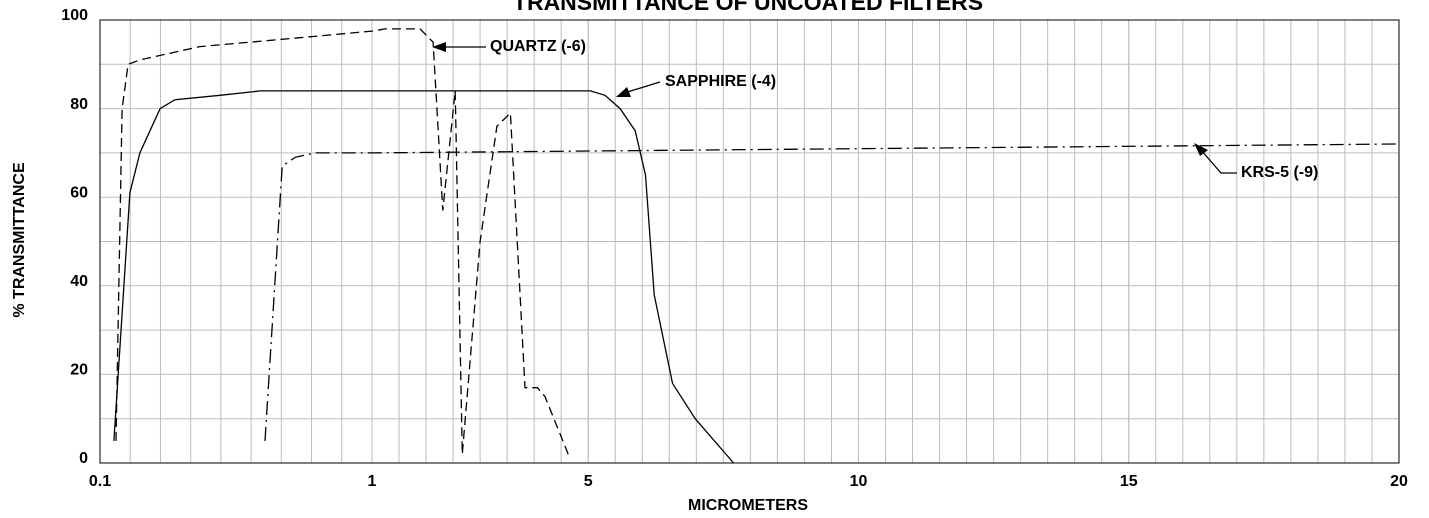 The image size is (1429, 518). What do you see at coordinates (538, 46) in the screenshot?
I see `series-label: QUARTZ (-6)` at bounding box center [538, 46].